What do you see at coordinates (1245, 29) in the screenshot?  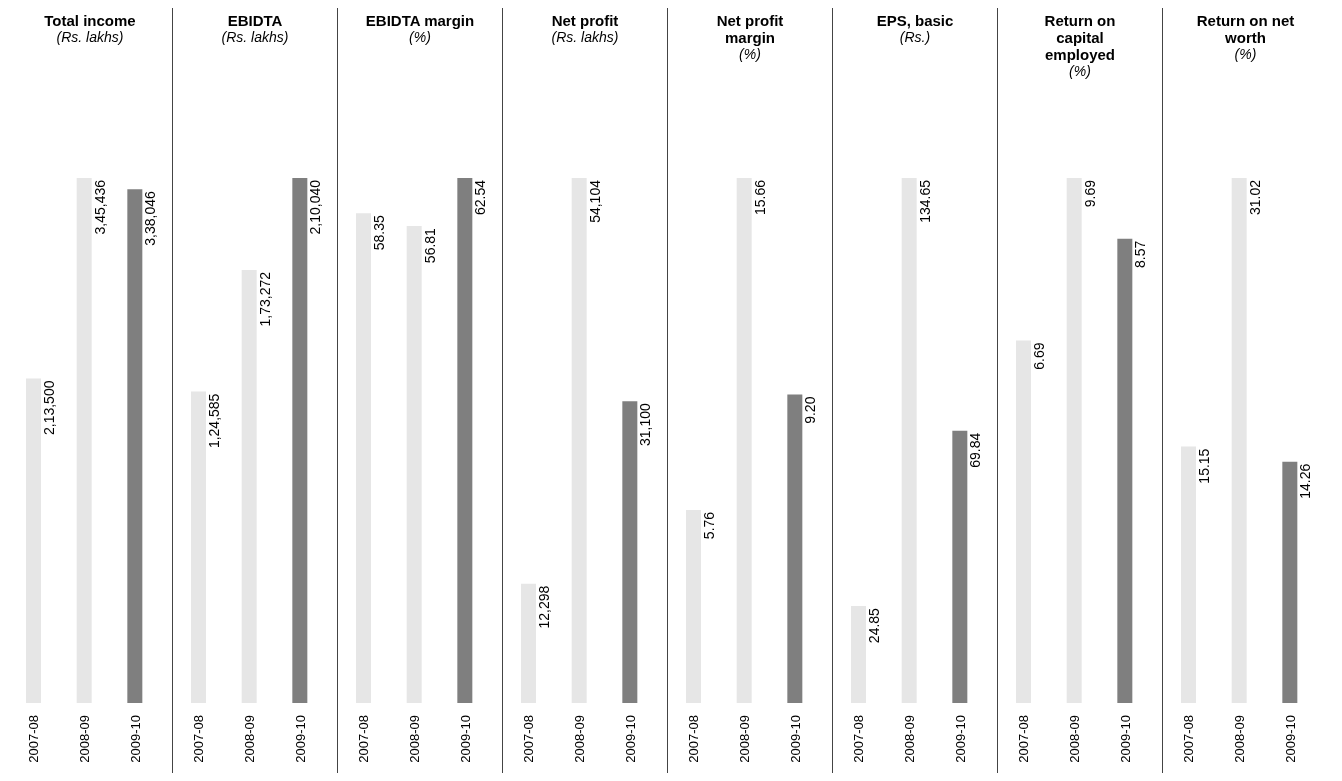 I see `chart-title: Return on net worth` at bounding box center [1245, 29].